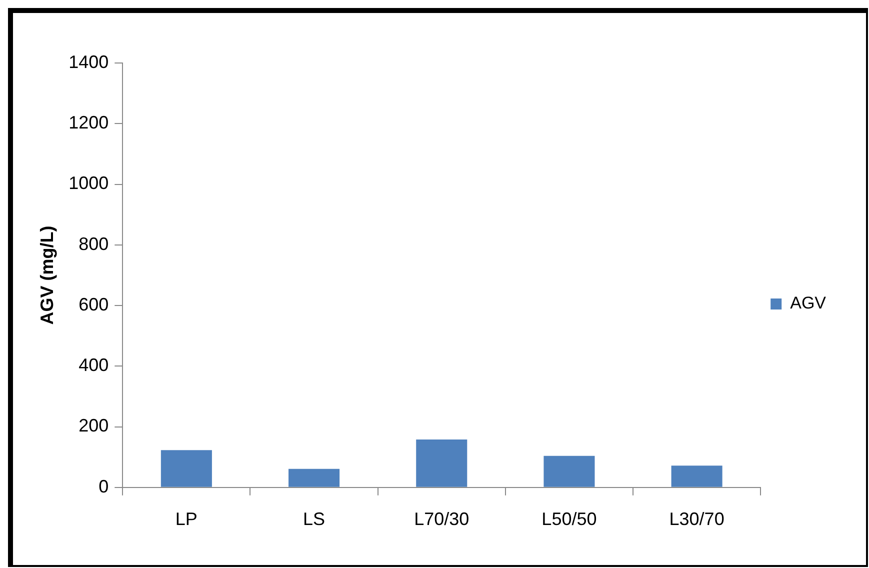 The width and height of the screenshot is (869, 568). I want to click on y-tick-label: 1400, so click(88, 62).